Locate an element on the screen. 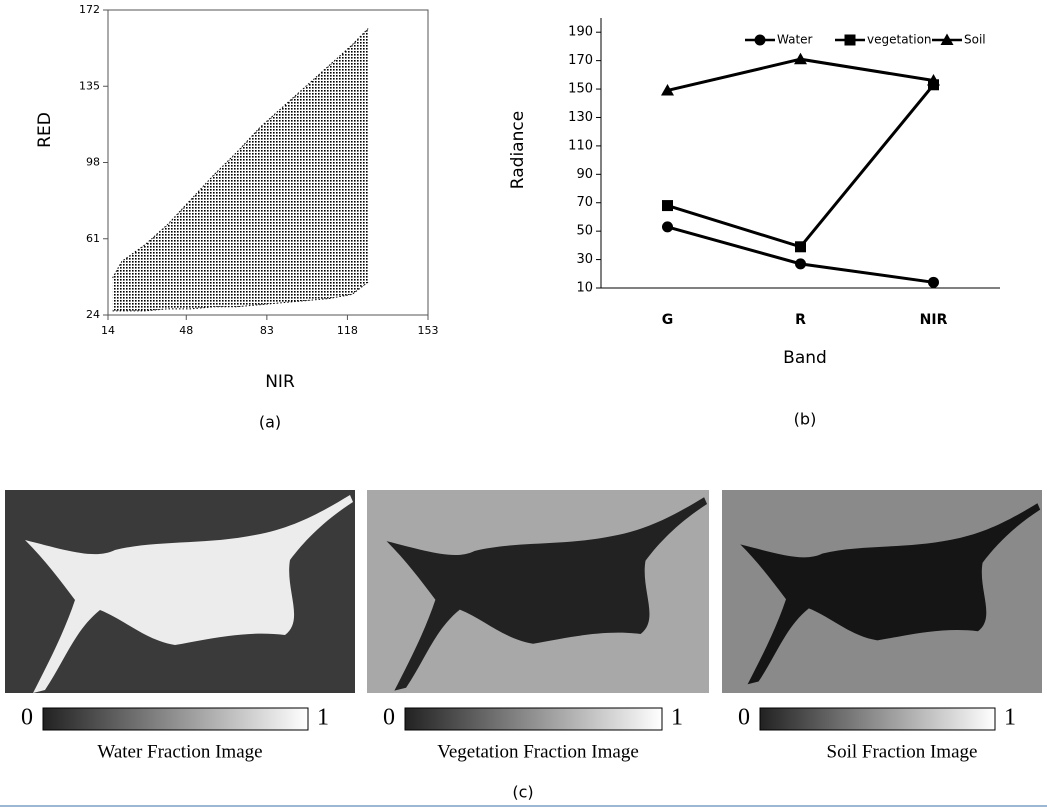 The height and width of the screenshot is (809, 1047). y-tick-label: 172 is located at coordinates (89, 9).